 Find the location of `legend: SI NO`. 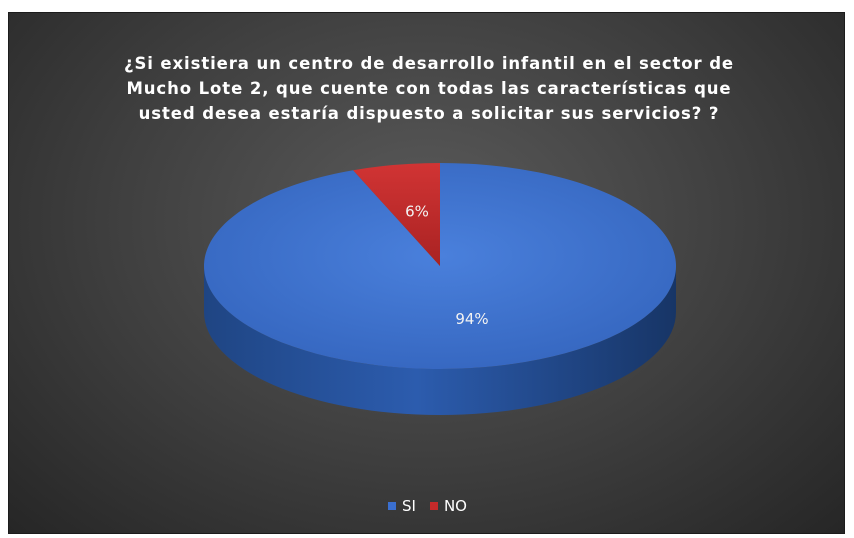

legend: SI NO is located at coordinates (427, 506).